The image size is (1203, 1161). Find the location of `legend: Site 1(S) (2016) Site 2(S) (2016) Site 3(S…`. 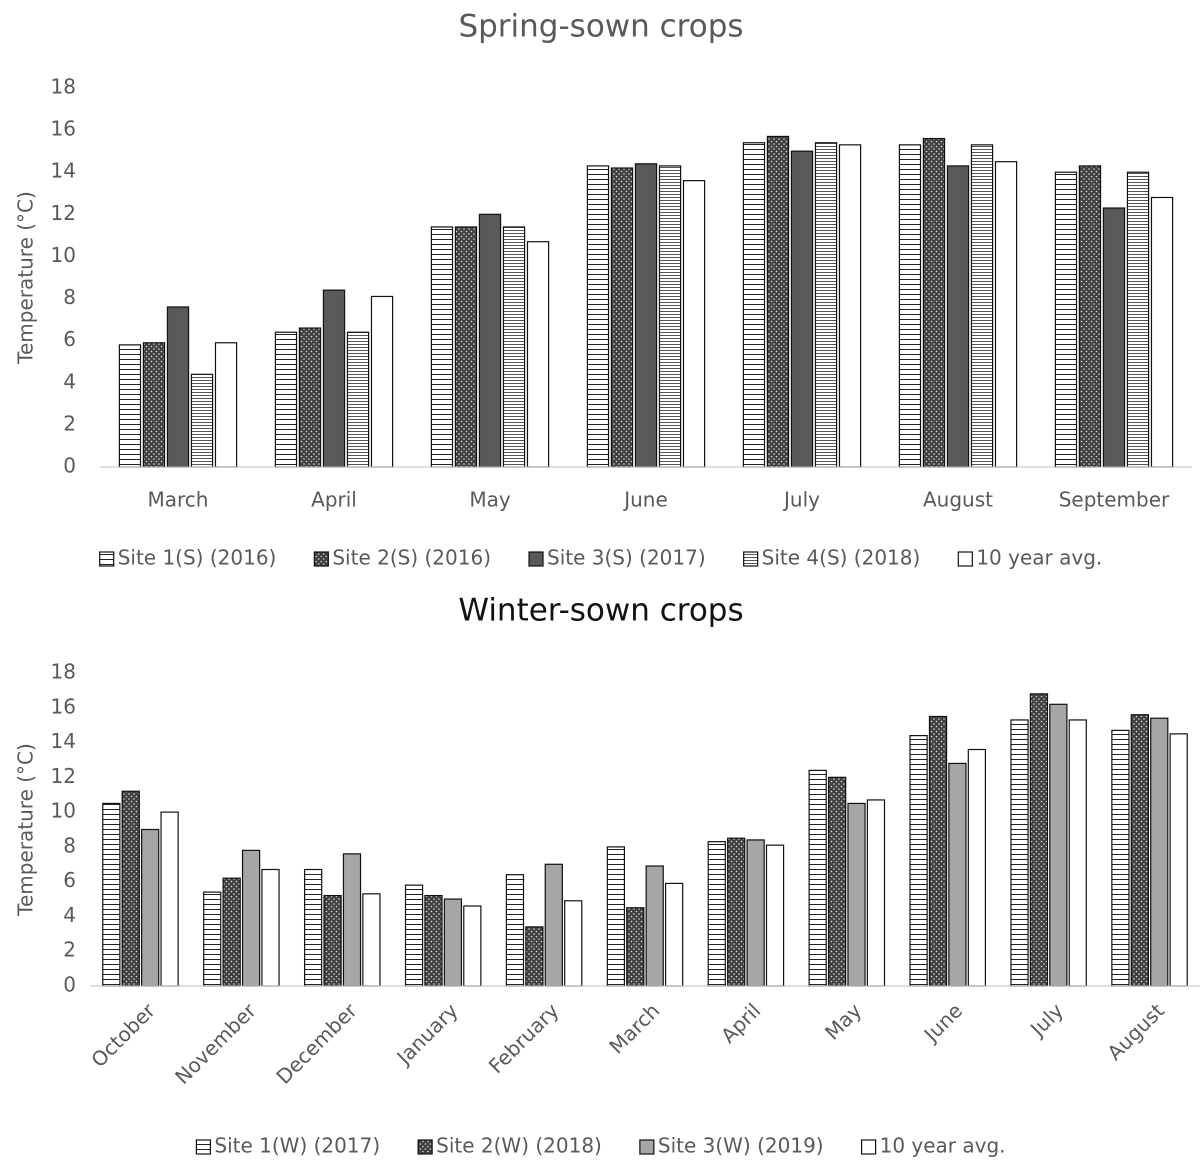

legend: Site 1(S) (2016) Site 2(S) (2016) Site 3(S… is located at coordinates (600, 558).